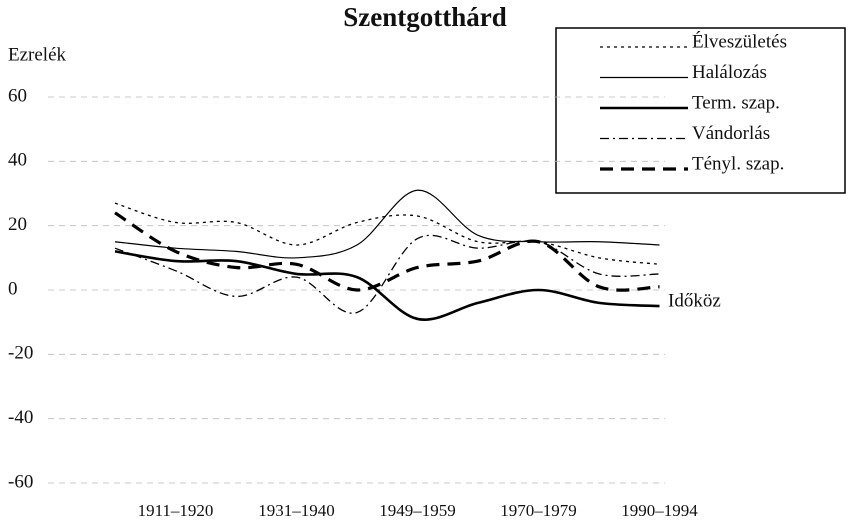  I want to click on y-tick-label: -40, so click(20, 417).